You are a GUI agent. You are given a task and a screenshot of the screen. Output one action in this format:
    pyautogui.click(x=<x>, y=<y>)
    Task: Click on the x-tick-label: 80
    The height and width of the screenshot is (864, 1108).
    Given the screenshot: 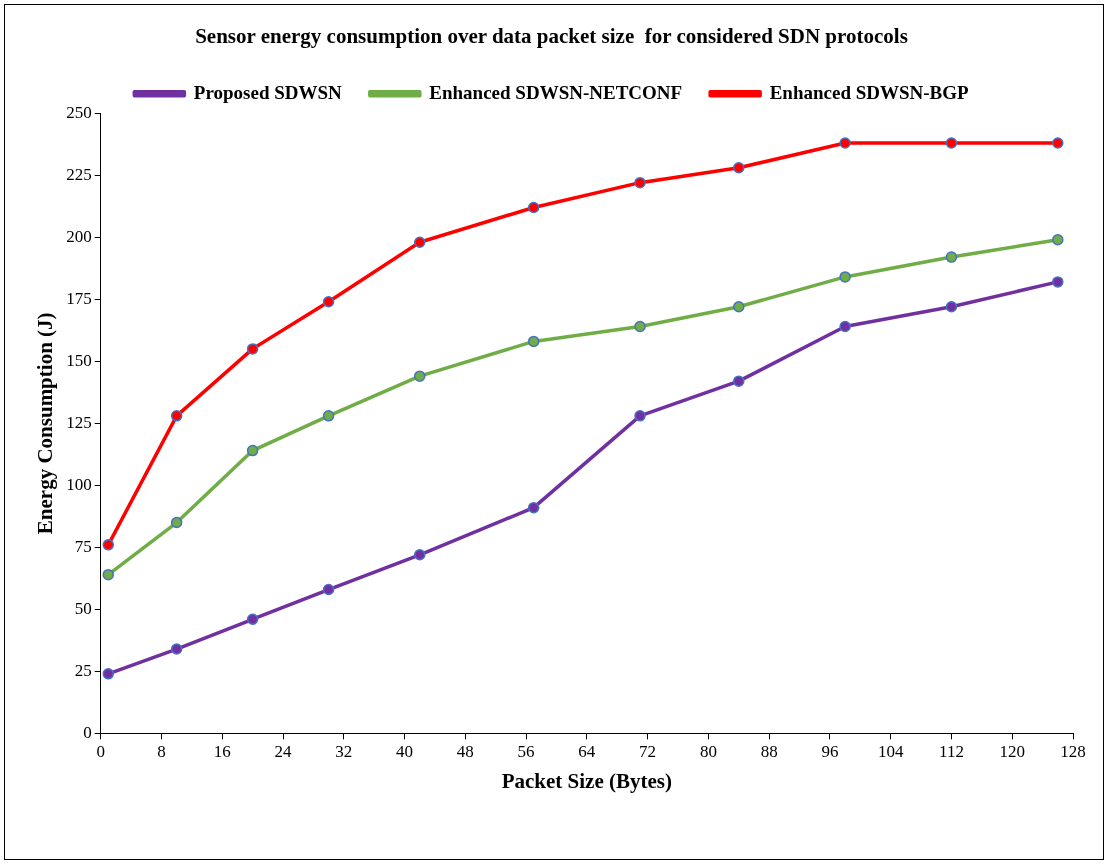 What is the action you would take?
    pyautogui.click(x=708, y=752)
    